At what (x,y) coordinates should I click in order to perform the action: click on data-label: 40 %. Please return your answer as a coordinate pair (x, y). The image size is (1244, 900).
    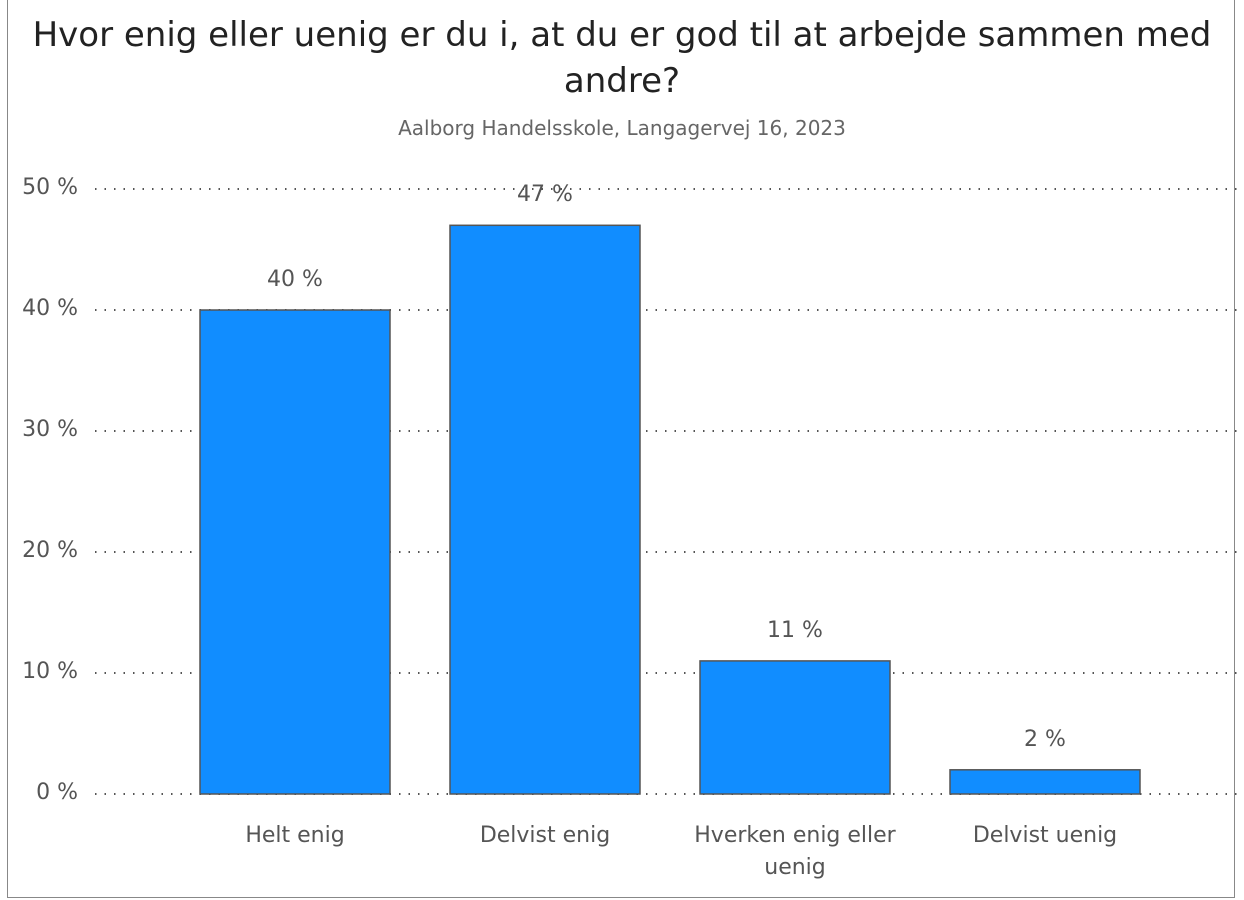
    Looking at the image, I should click on (295, 279).